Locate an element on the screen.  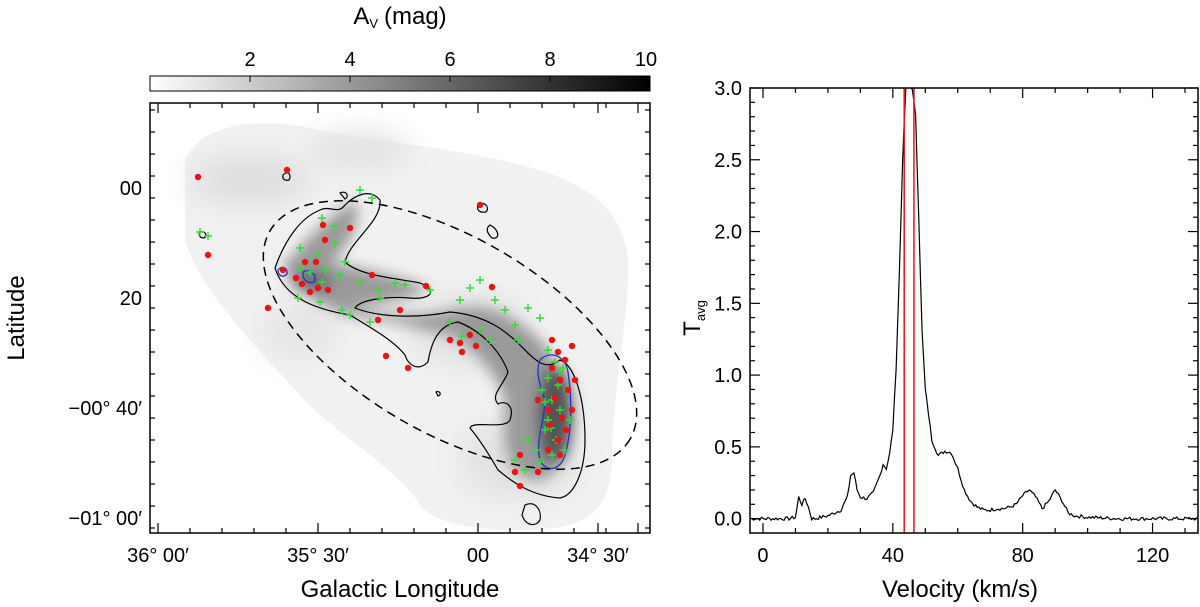
map-y-tick-label: 20 is located at coordinates (131, 299).